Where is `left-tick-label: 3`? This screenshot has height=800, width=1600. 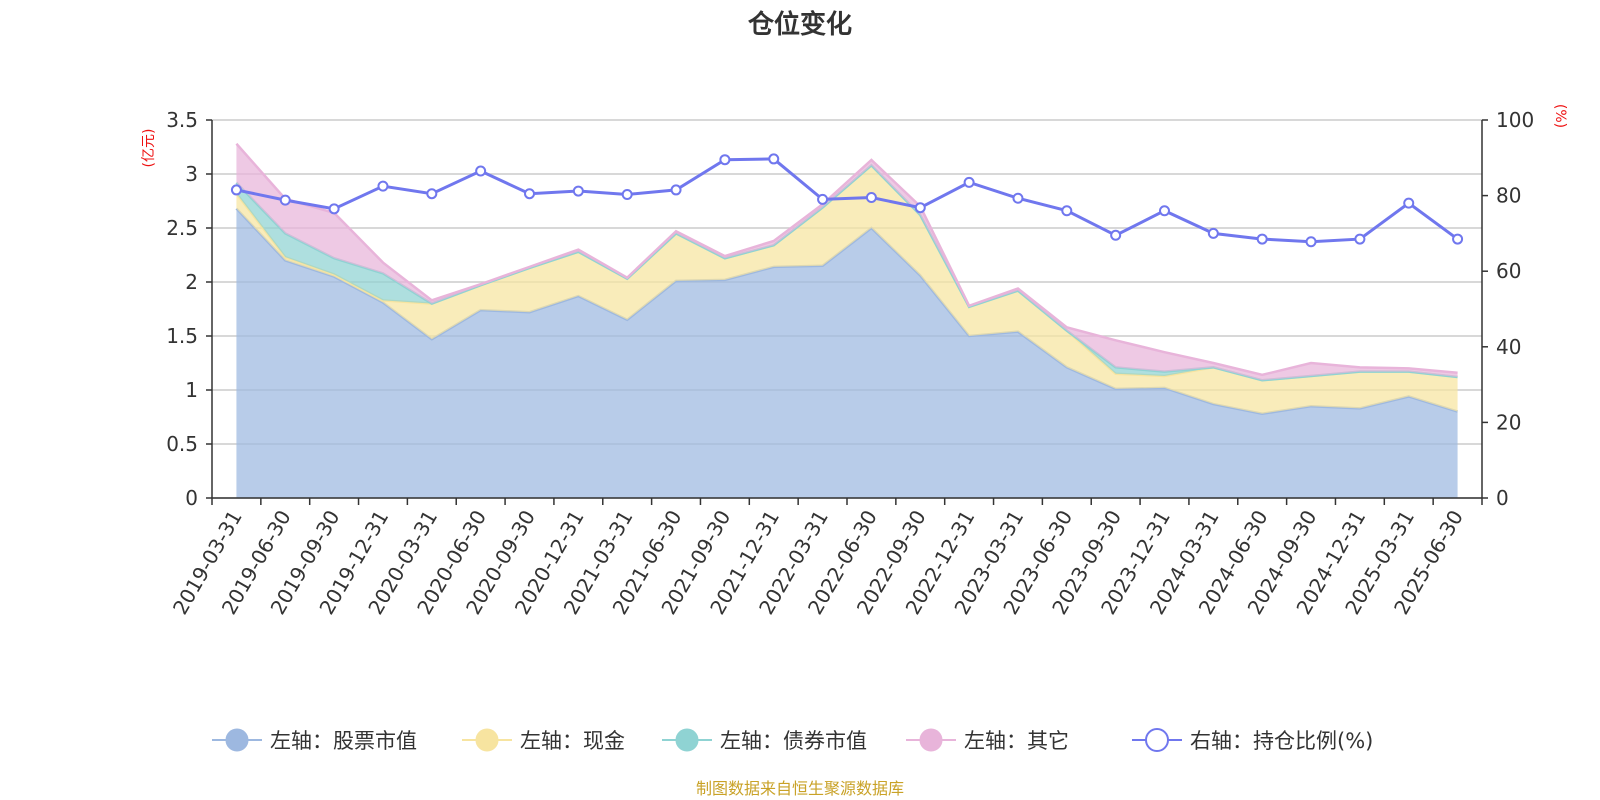 left-tick-label: 3 is located at coordinates (191, 174).